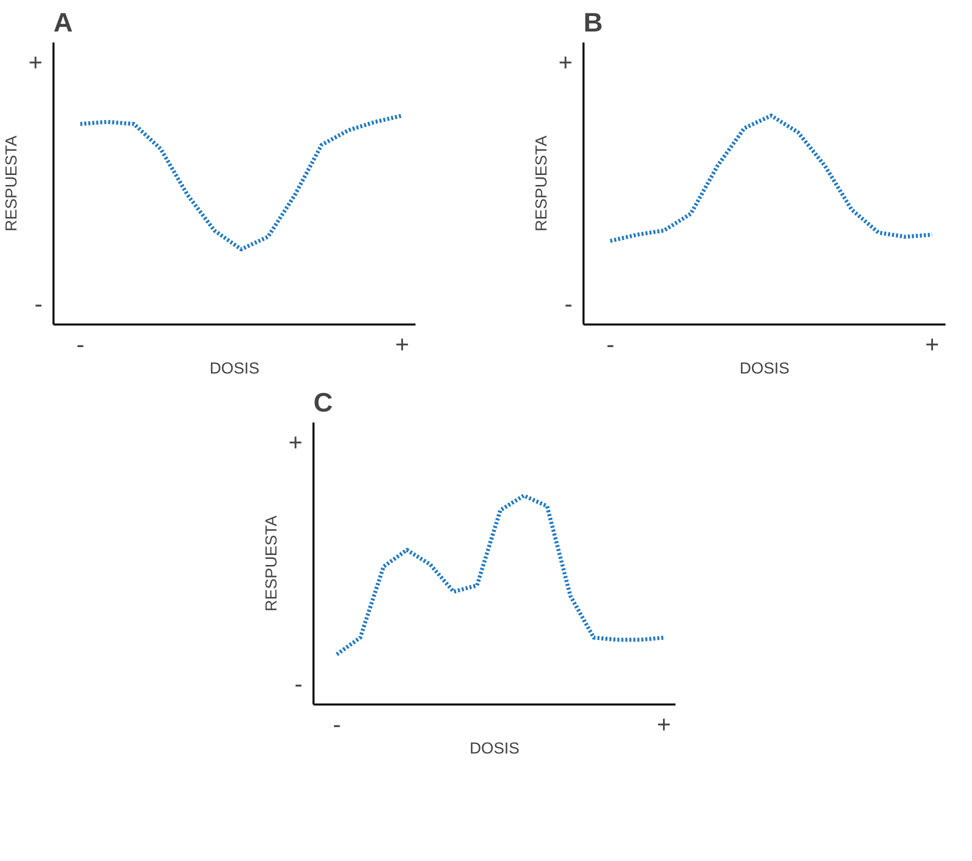  What do you see at coordinates (593, 23) in the screenshot?
I see `chart-title: B` at bounding box center [593, 23].